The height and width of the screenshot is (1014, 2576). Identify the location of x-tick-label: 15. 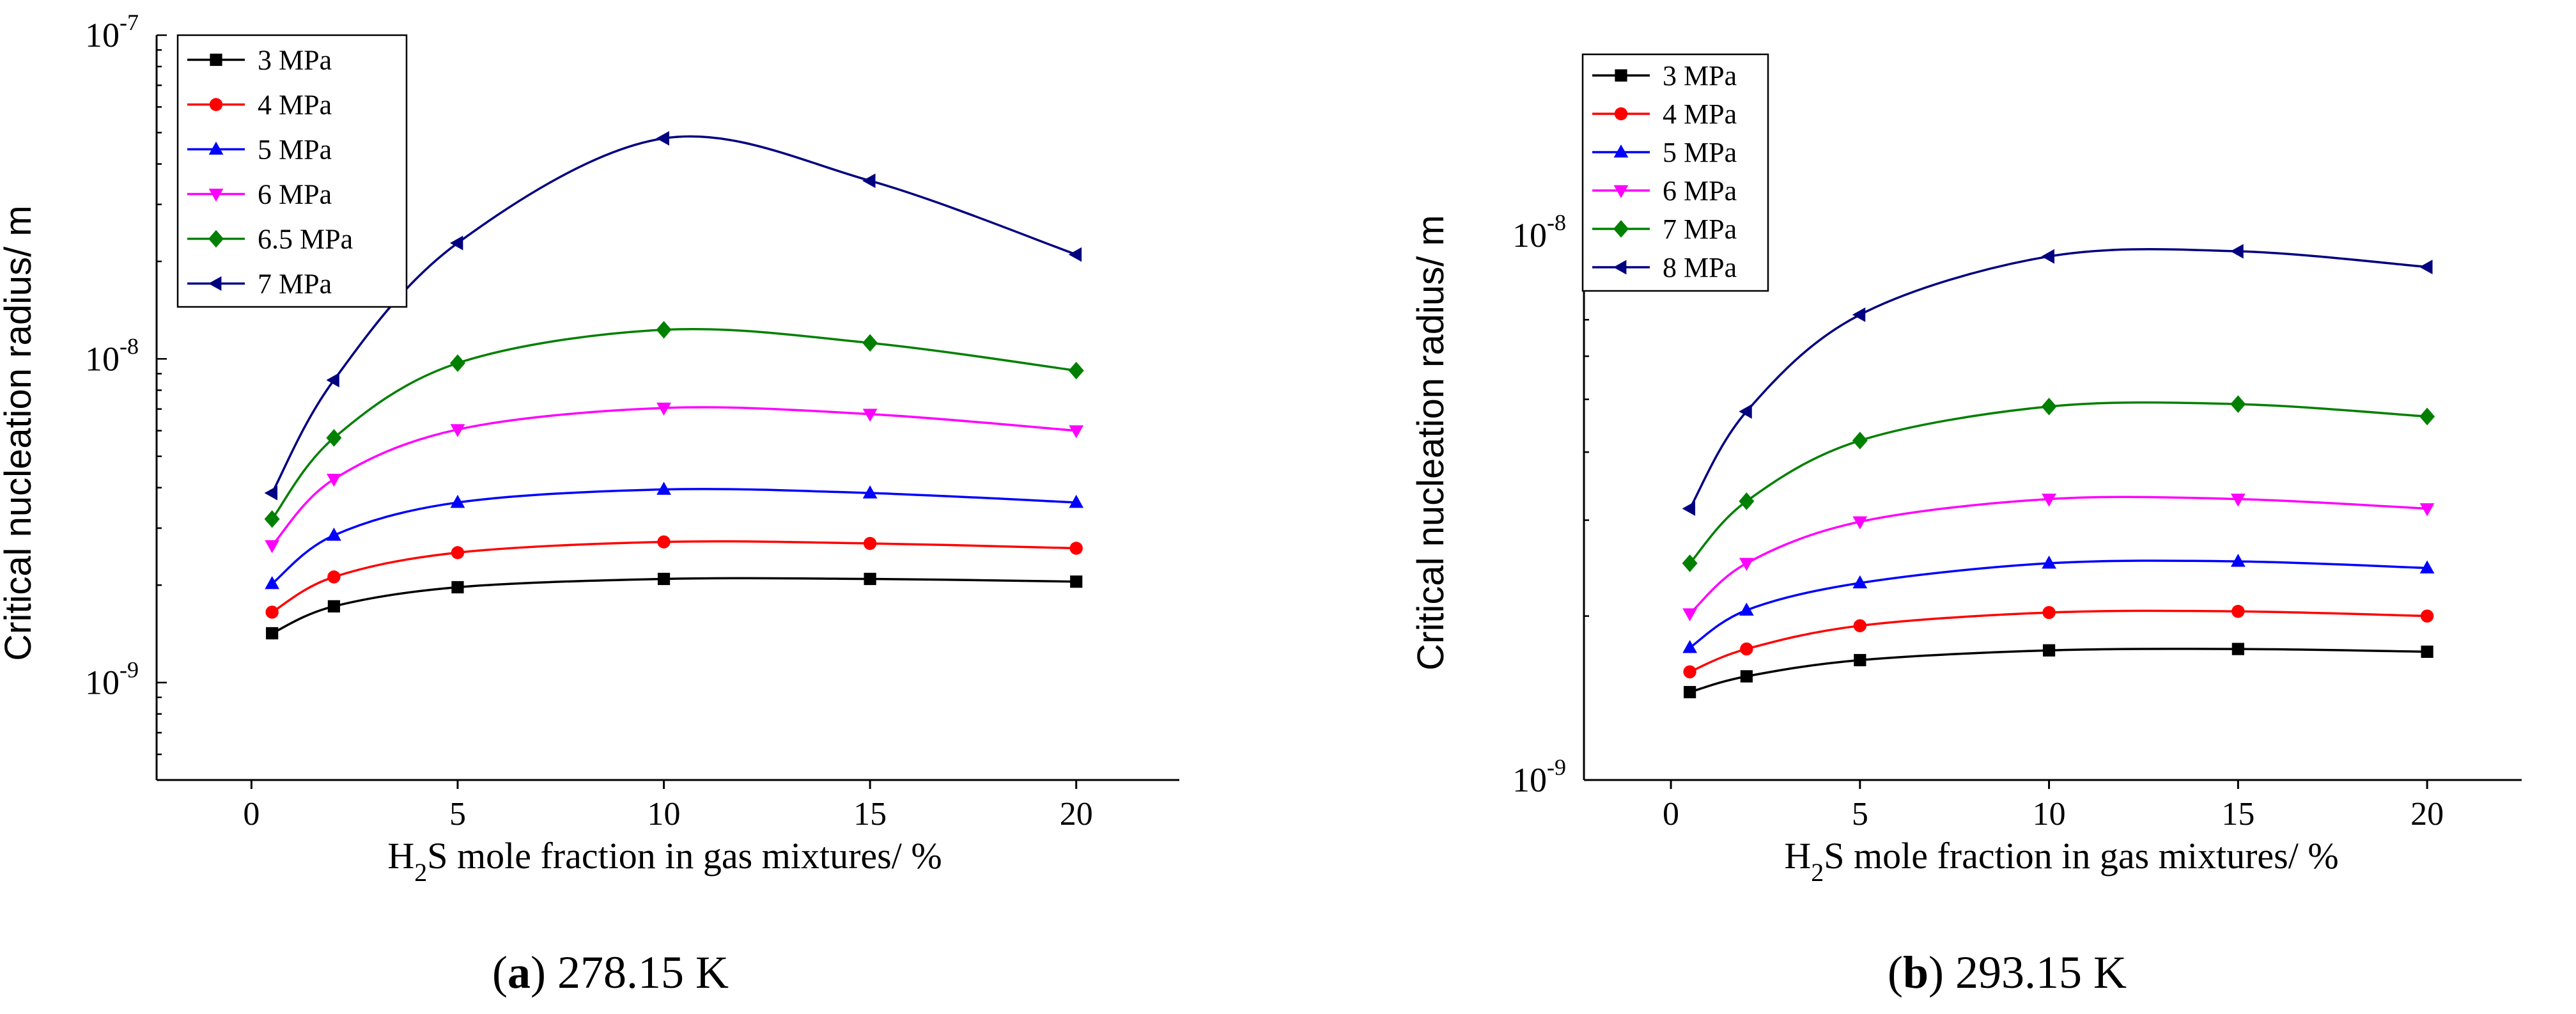
(2237, 814).